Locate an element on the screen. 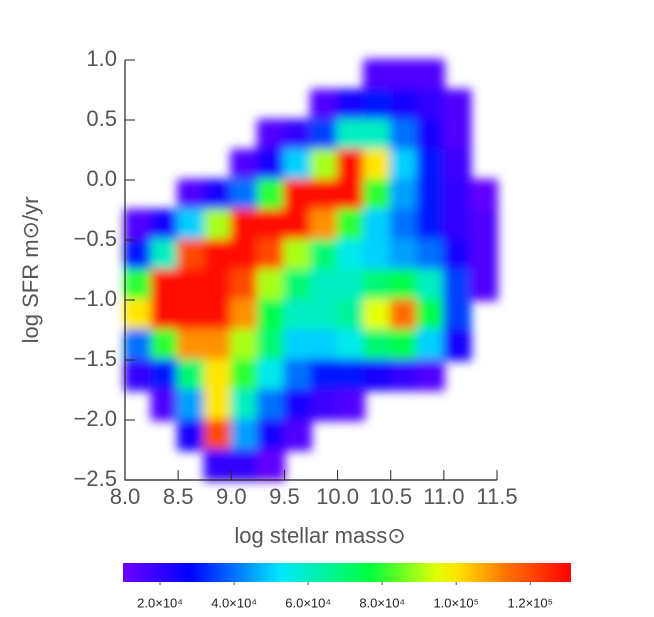  x-tick-label: 9.0 is located at coordinates (231, 496).